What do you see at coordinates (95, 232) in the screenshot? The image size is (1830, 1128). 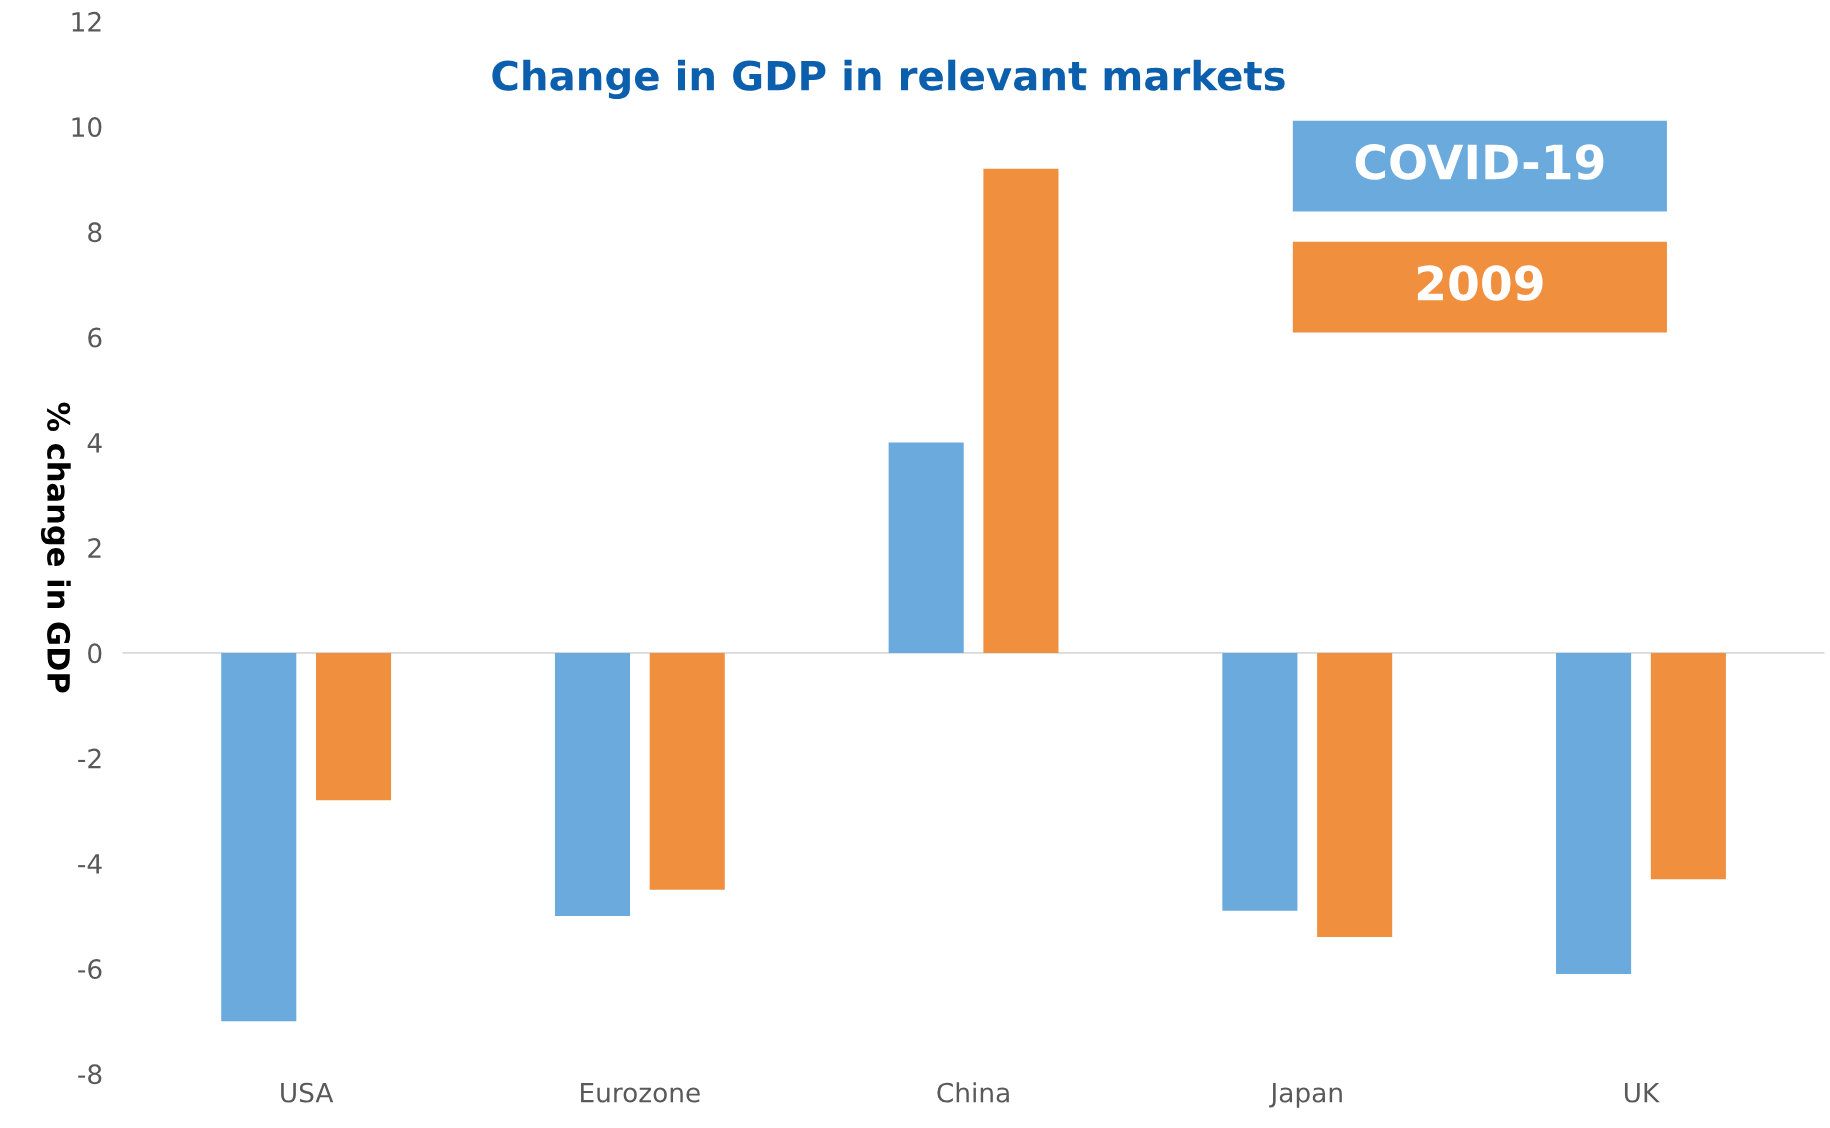 I see `y-tick-label: 8` at bounding box center [95, 232].